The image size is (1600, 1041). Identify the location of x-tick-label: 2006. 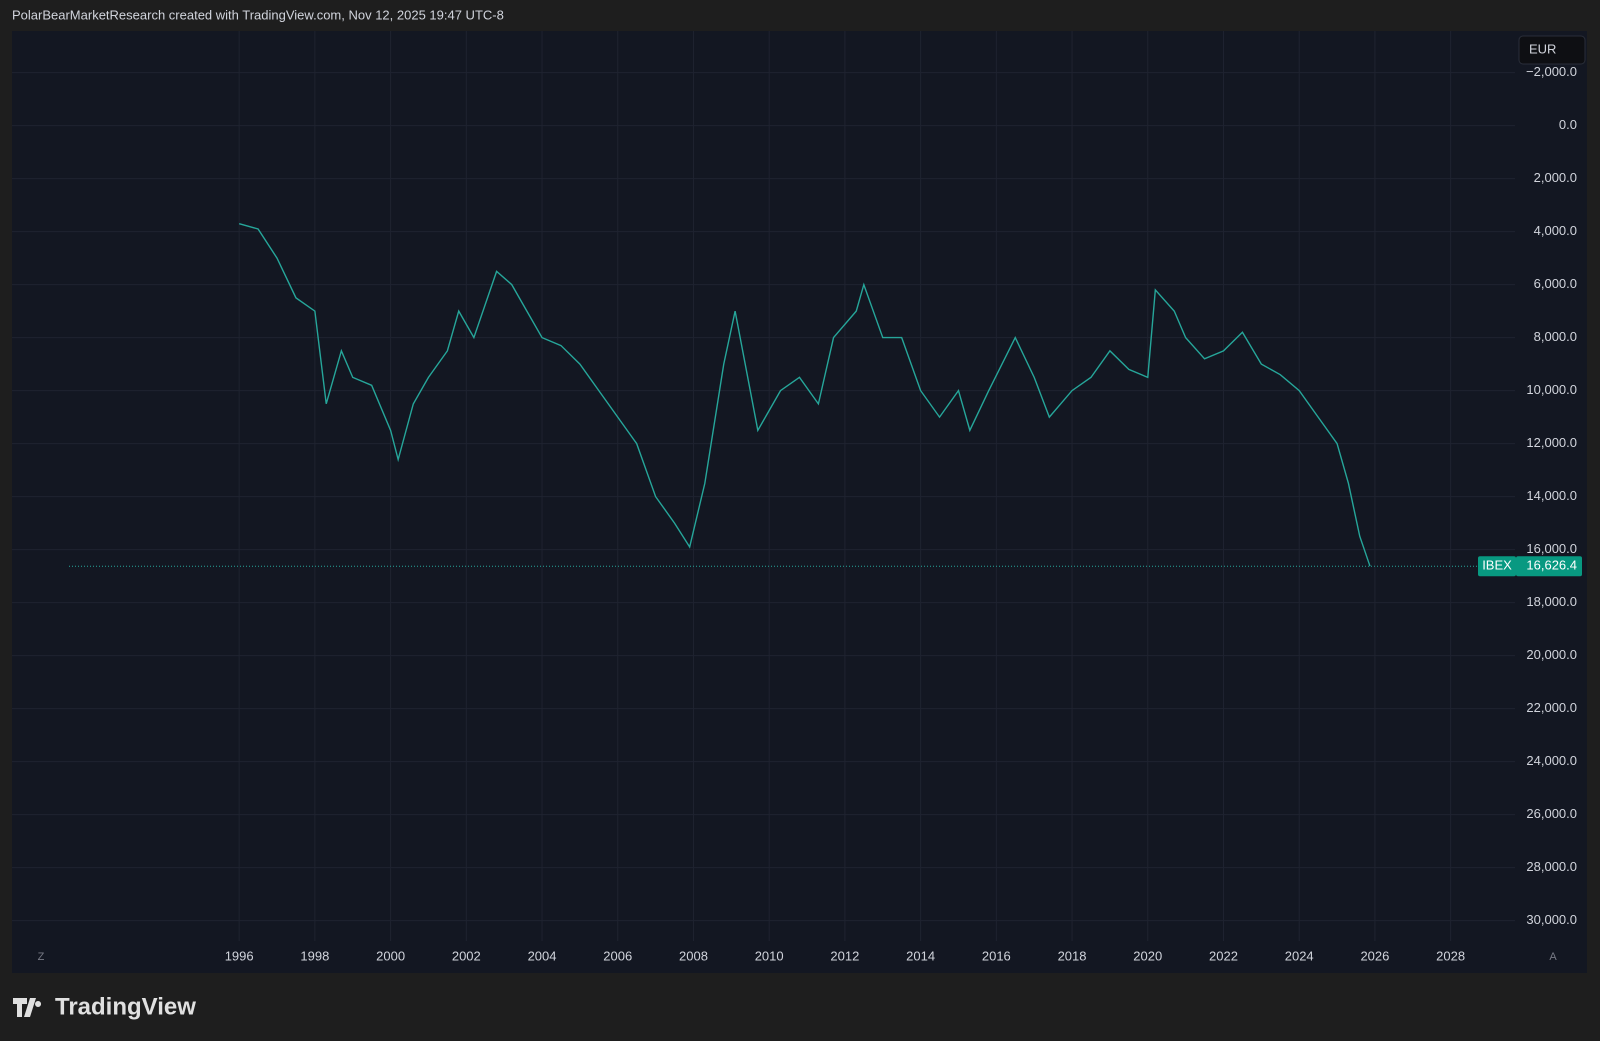
(617, 955).